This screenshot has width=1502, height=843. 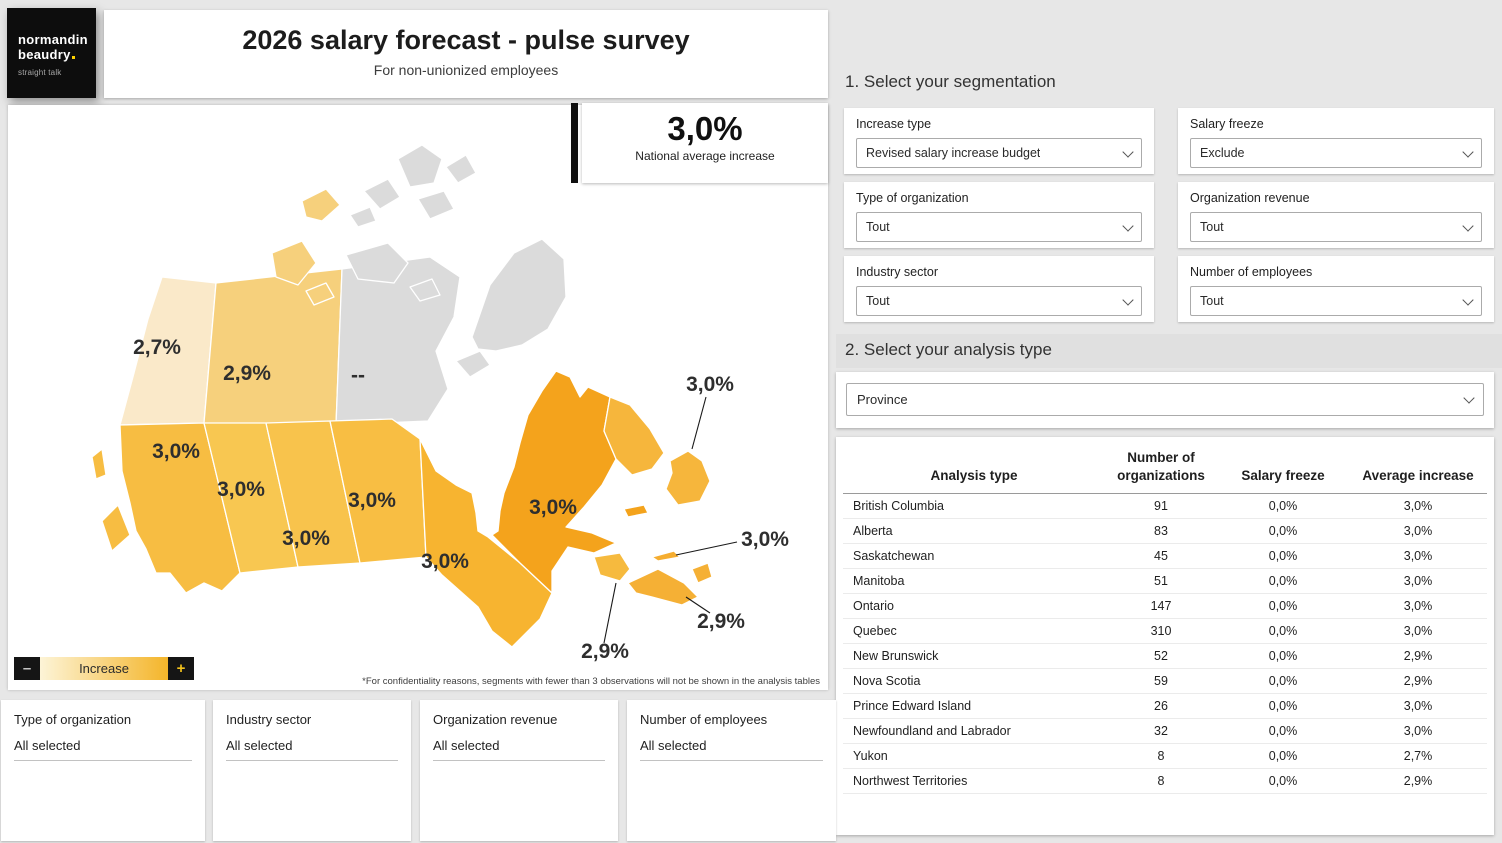 I want to click on map-value-label-ab: 3,0%, so click(x=241, y=489).